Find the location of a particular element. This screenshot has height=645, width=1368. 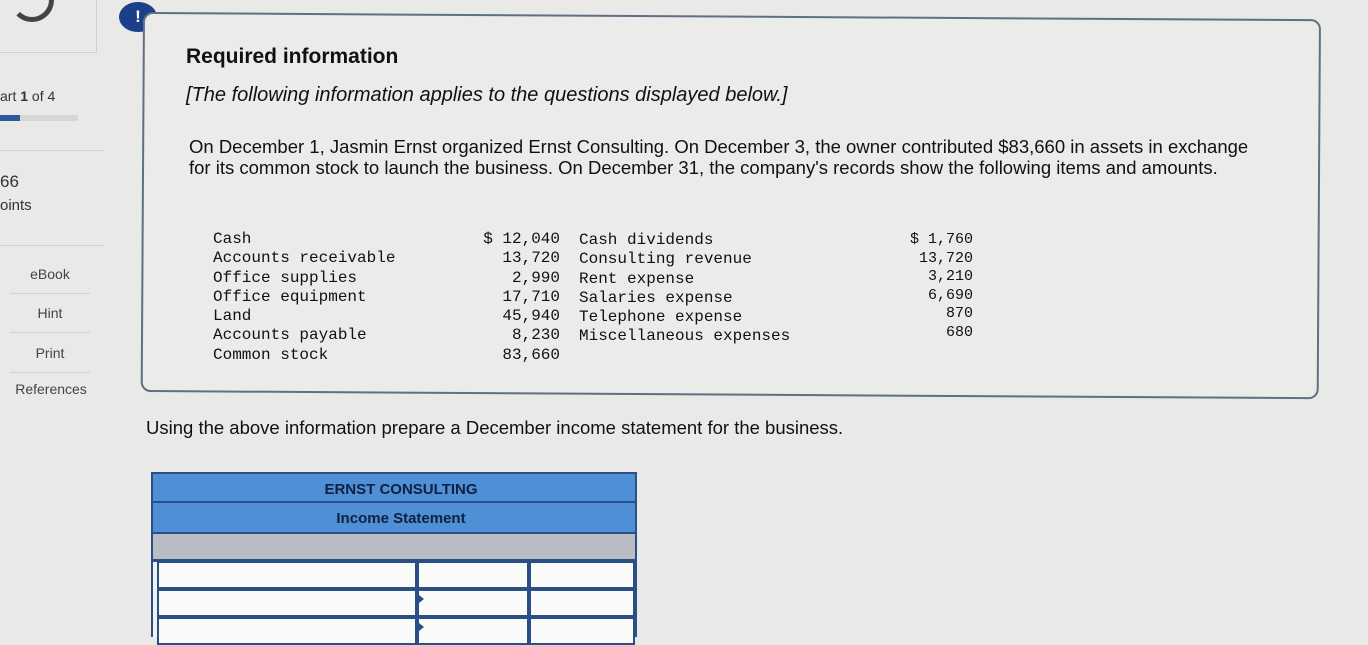

statement-header: ERNST CONSULTING Income Statement is located at coordinates (394, 503).